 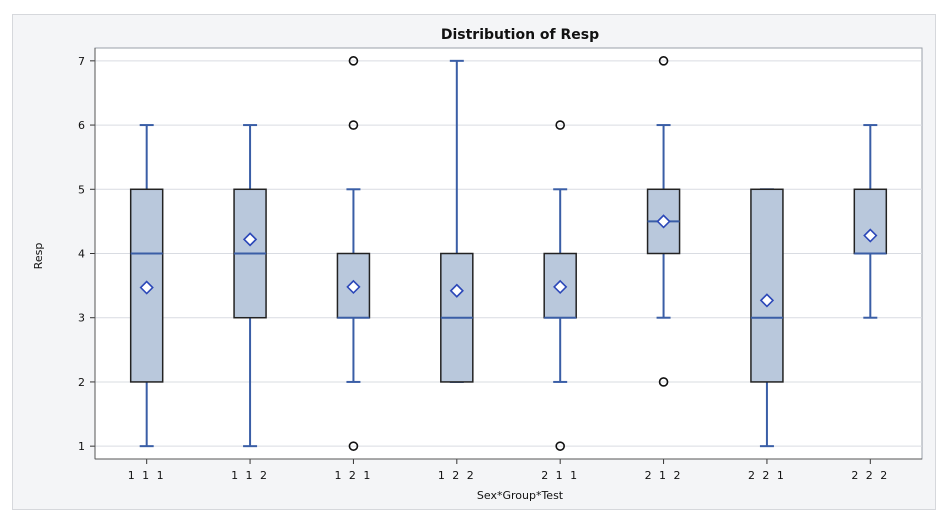 I want to click on x-tick-label: 1 1 2, so click(x=250, y=475).